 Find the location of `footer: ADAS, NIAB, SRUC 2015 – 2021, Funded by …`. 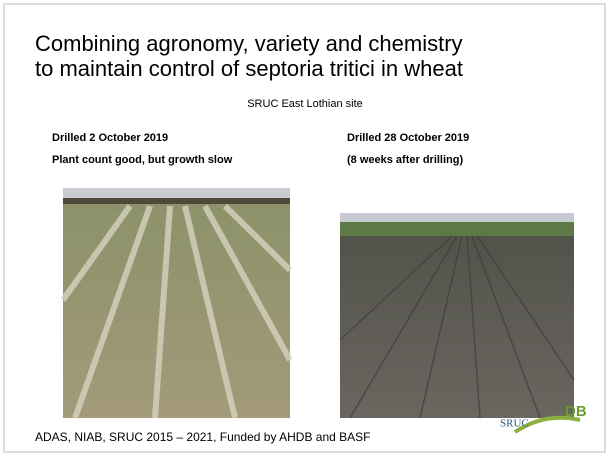

footer: ADAS, NIAB, SRUC 2015 – 2021, Funded by … is located at coordinates (203, 437).